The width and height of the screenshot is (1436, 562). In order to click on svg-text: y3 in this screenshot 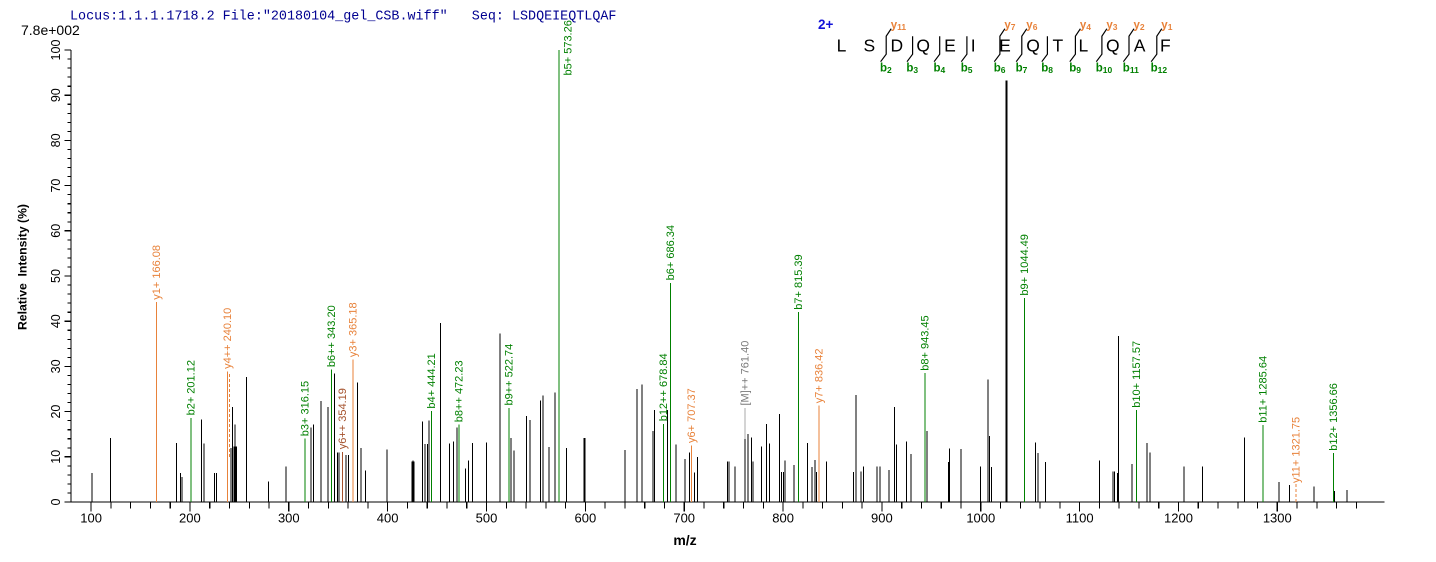, I will do `click(1111, 26)`.